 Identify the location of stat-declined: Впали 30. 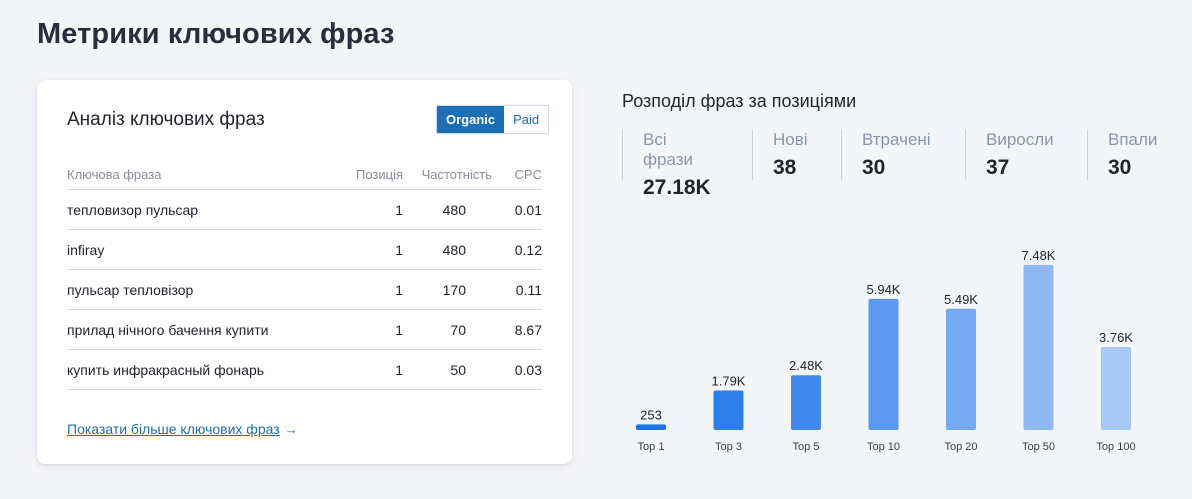
(1122, 155).